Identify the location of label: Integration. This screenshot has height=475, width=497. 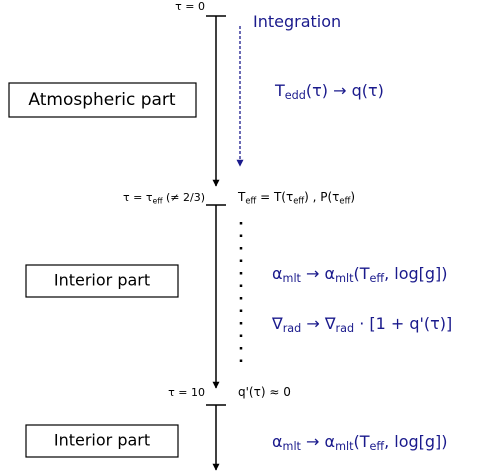
(297, 21).